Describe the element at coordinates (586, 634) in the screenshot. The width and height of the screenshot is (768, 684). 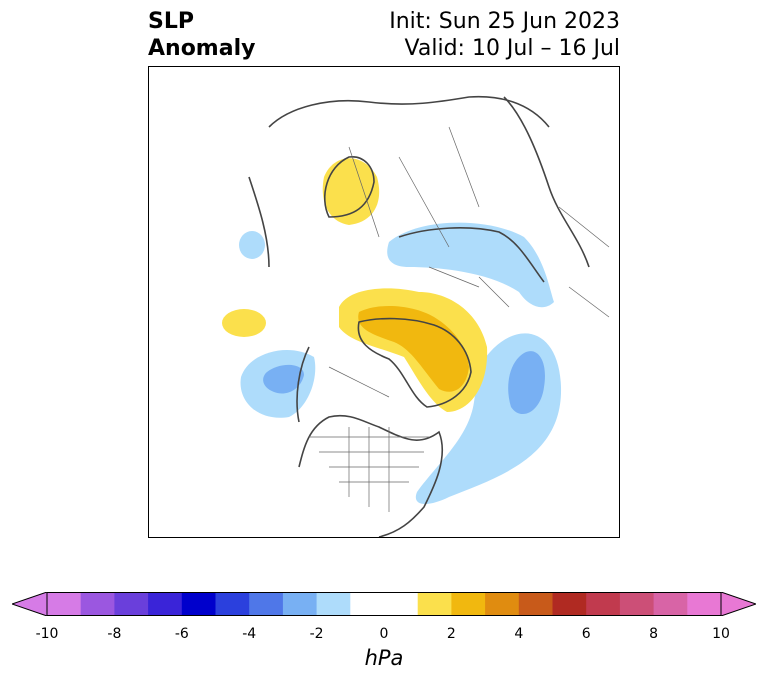
I see `colorbar-tick-label: 6` at that location.